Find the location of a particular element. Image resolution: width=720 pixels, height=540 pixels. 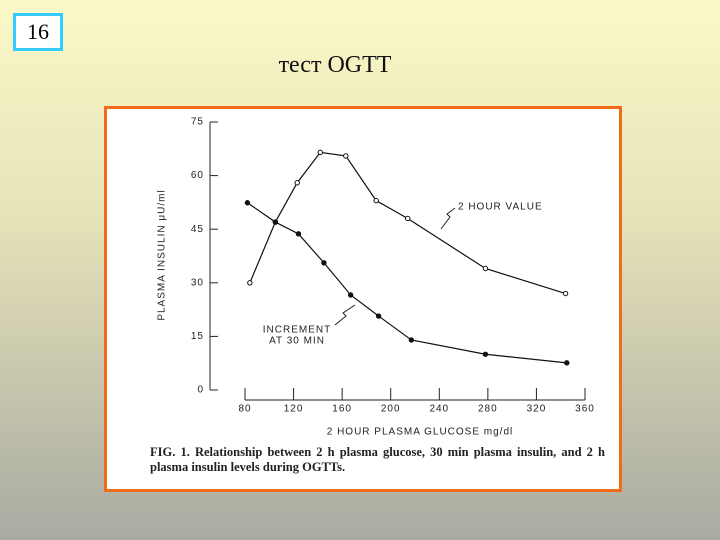

x-tick-label: 160 is located at coordinates (342, 409).